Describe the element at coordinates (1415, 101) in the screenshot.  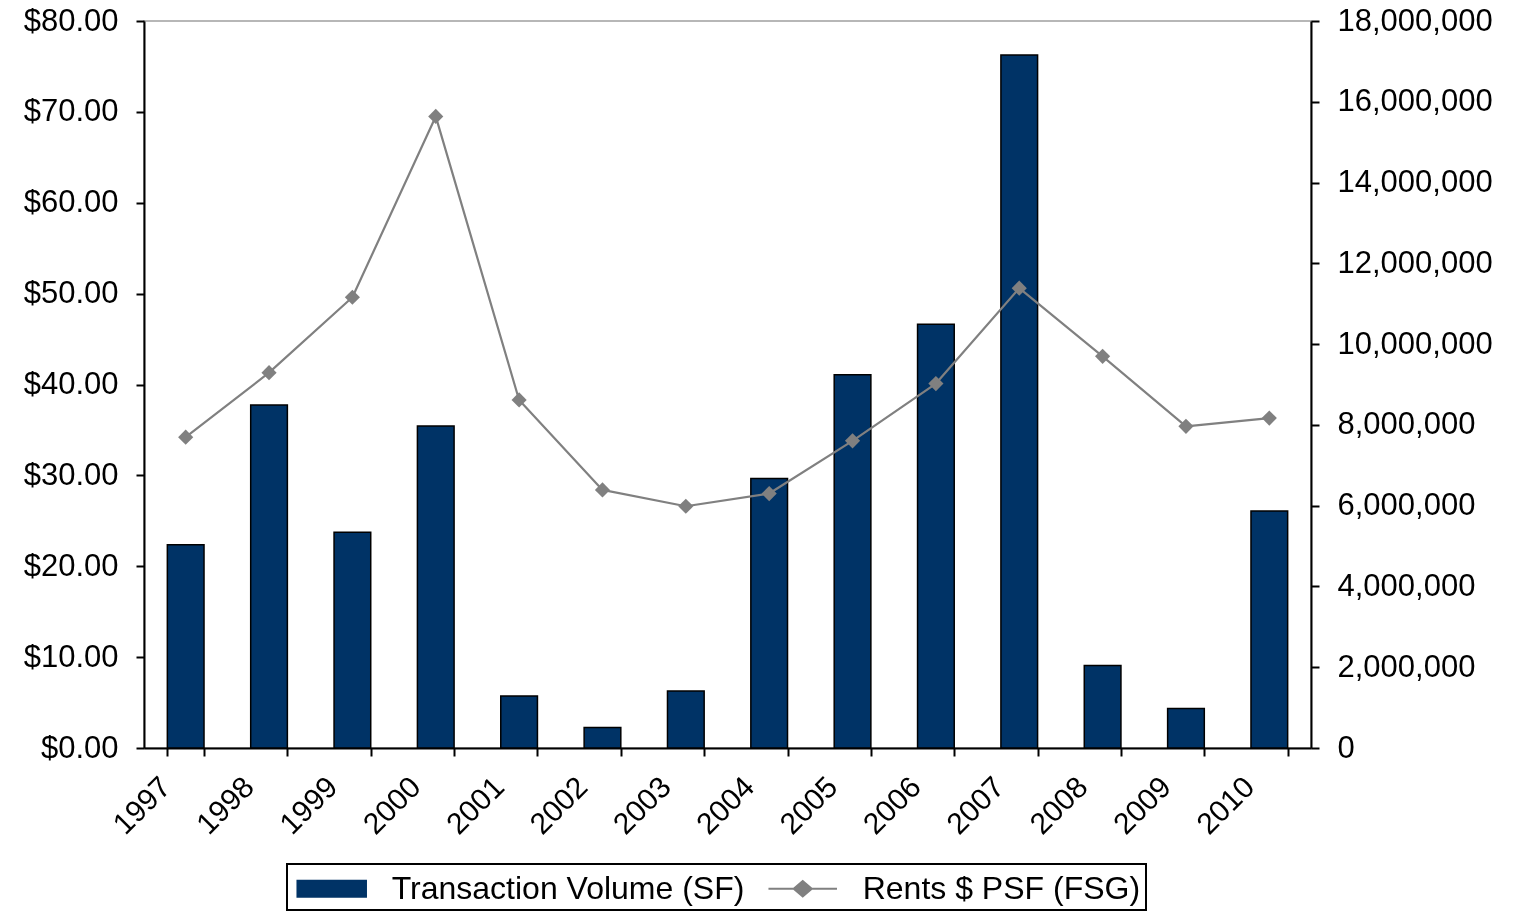
I see `y2-tick-label: 16,000,000` at that location.